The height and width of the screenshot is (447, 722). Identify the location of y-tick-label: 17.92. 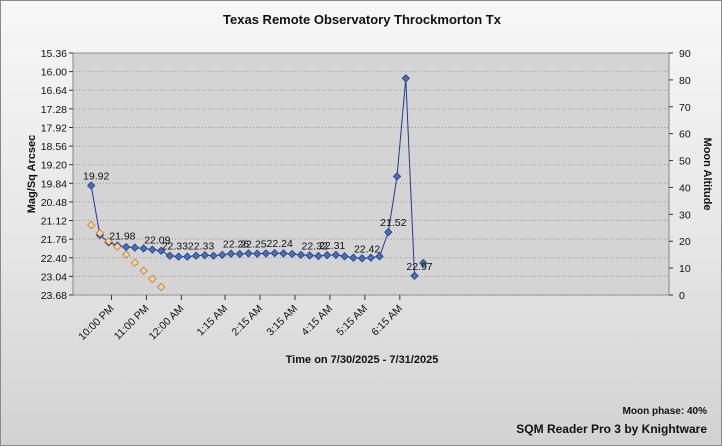
(54, 128).